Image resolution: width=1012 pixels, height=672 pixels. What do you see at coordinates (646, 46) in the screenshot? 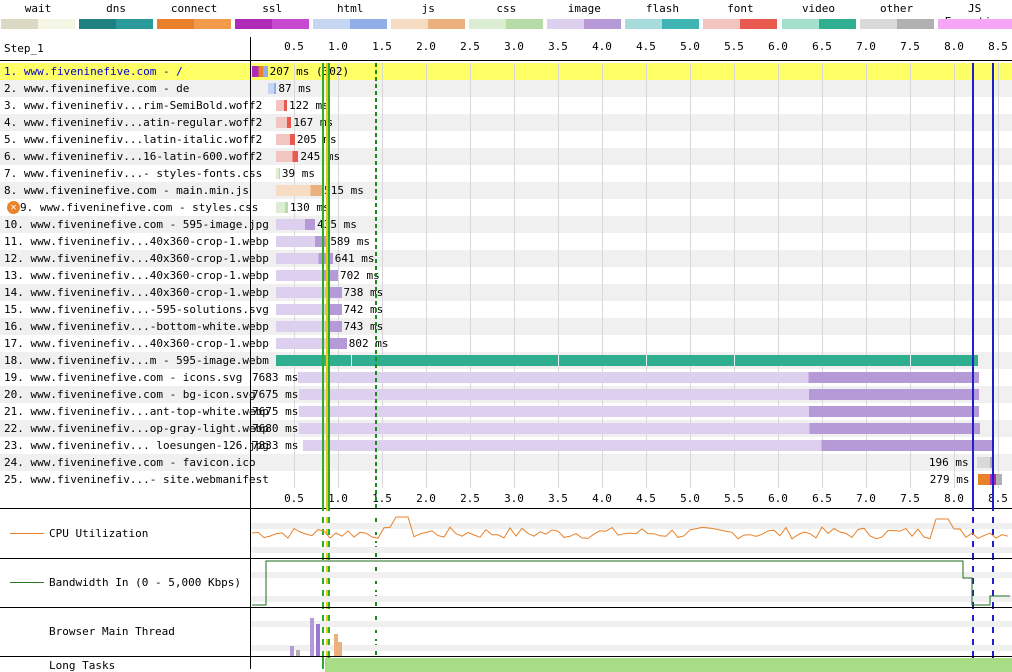
I see `tick-label: 4.5` at bounding box center [646, 46].